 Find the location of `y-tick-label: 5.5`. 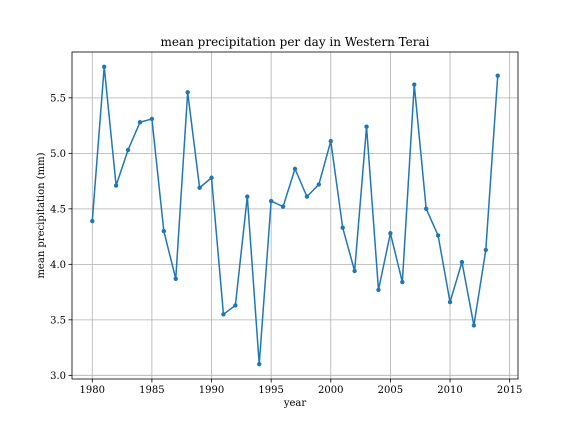

y-tick-label: 5.5 is located at coordinates (58, 98).